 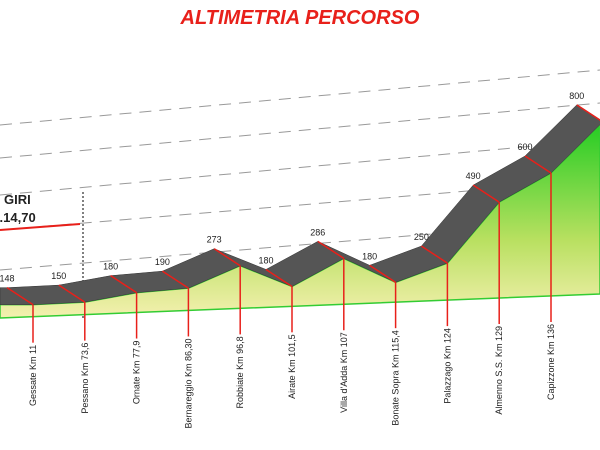 I want to click on x-tick-label: Robbiate Km 96,8, so click(x=240, y=372).